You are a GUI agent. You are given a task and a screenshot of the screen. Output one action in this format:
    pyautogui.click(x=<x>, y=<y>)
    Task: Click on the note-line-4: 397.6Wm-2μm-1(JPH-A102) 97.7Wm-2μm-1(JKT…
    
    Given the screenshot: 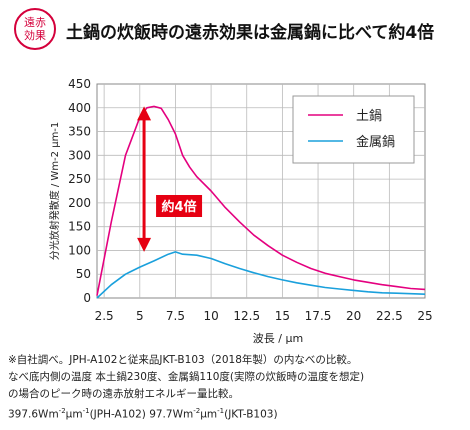 What is the action you would take?
    pyautogui.click(x=236, y=413)
    